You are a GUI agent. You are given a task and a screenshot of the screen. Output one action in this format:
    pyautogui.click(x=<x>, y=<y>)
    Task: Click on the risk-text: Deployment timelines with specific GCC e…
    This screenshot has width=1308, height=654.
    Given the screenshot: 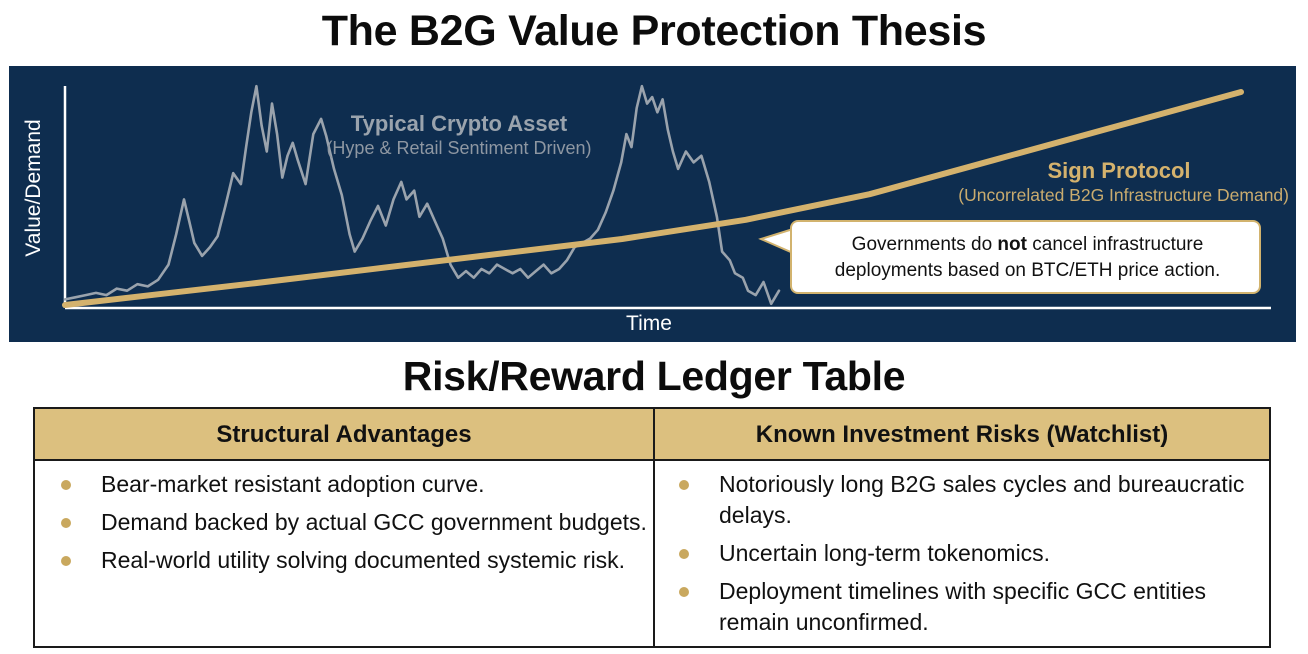 What is the action you would take?
    pyautogui.click(x=963, y=606)
    